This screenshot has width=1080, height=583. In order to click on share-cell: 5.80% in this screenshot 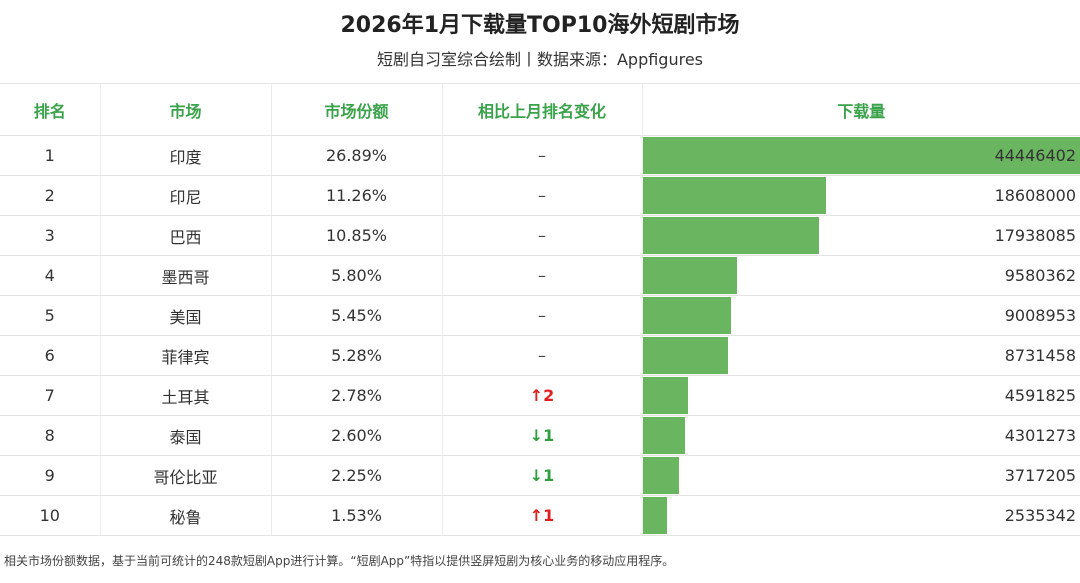, I will do `click(357, 275)`.